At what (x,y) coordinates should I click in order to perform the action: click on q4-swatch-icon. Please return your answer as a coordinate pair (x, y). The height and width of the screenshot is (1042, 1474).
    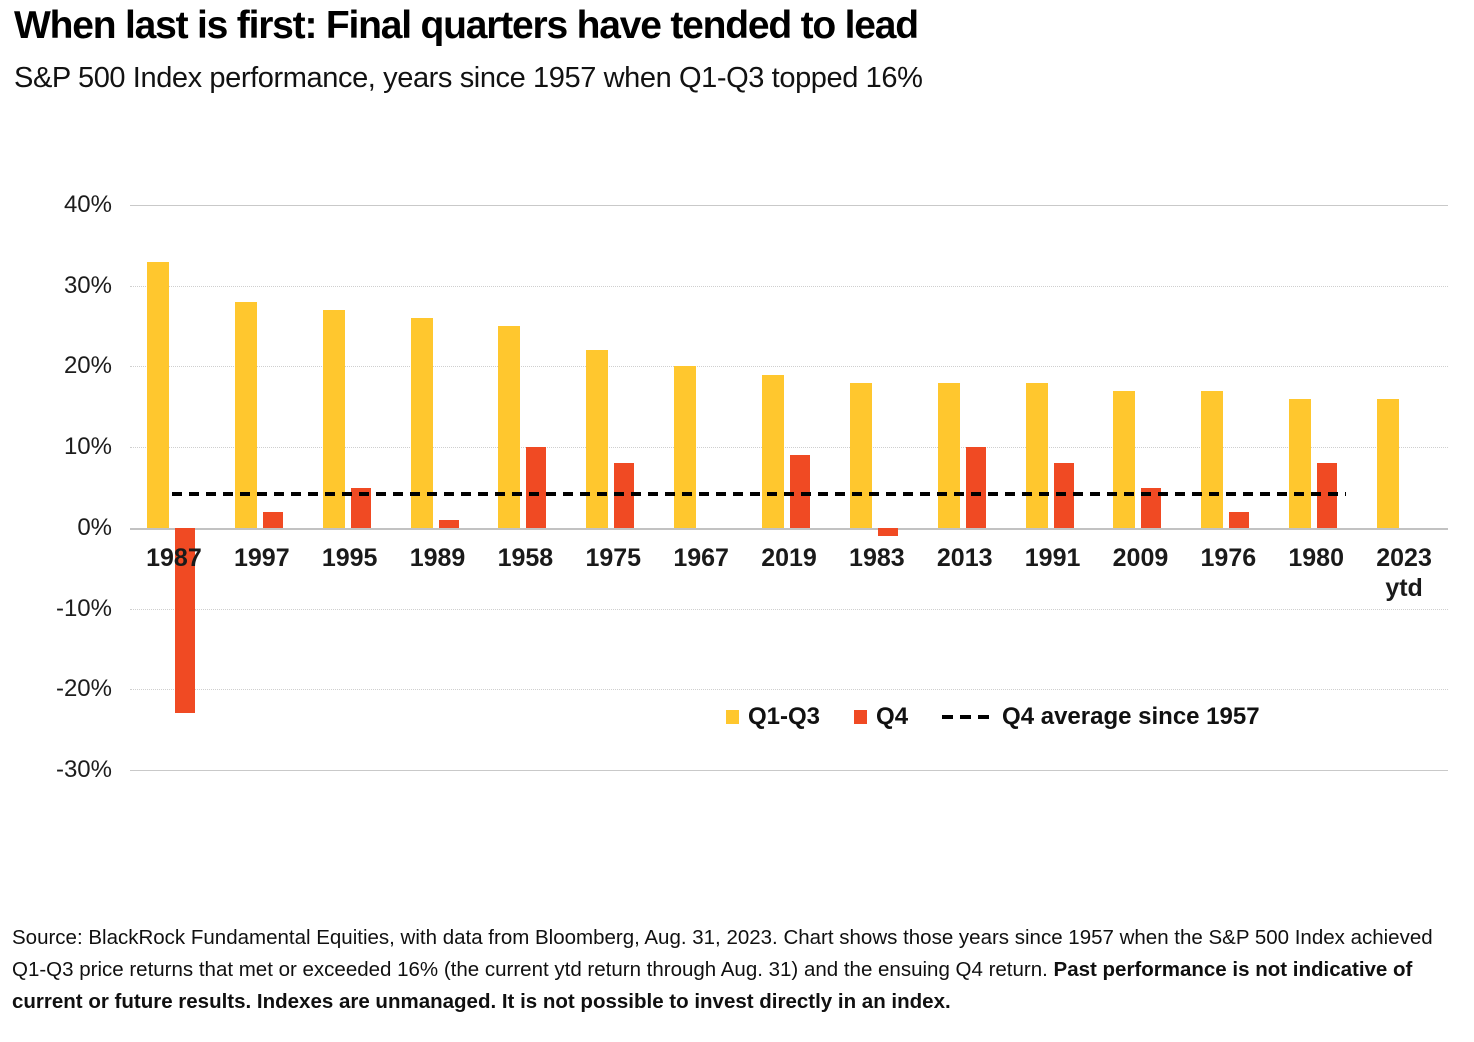
    Looking at the image, I should click on (861, 717).